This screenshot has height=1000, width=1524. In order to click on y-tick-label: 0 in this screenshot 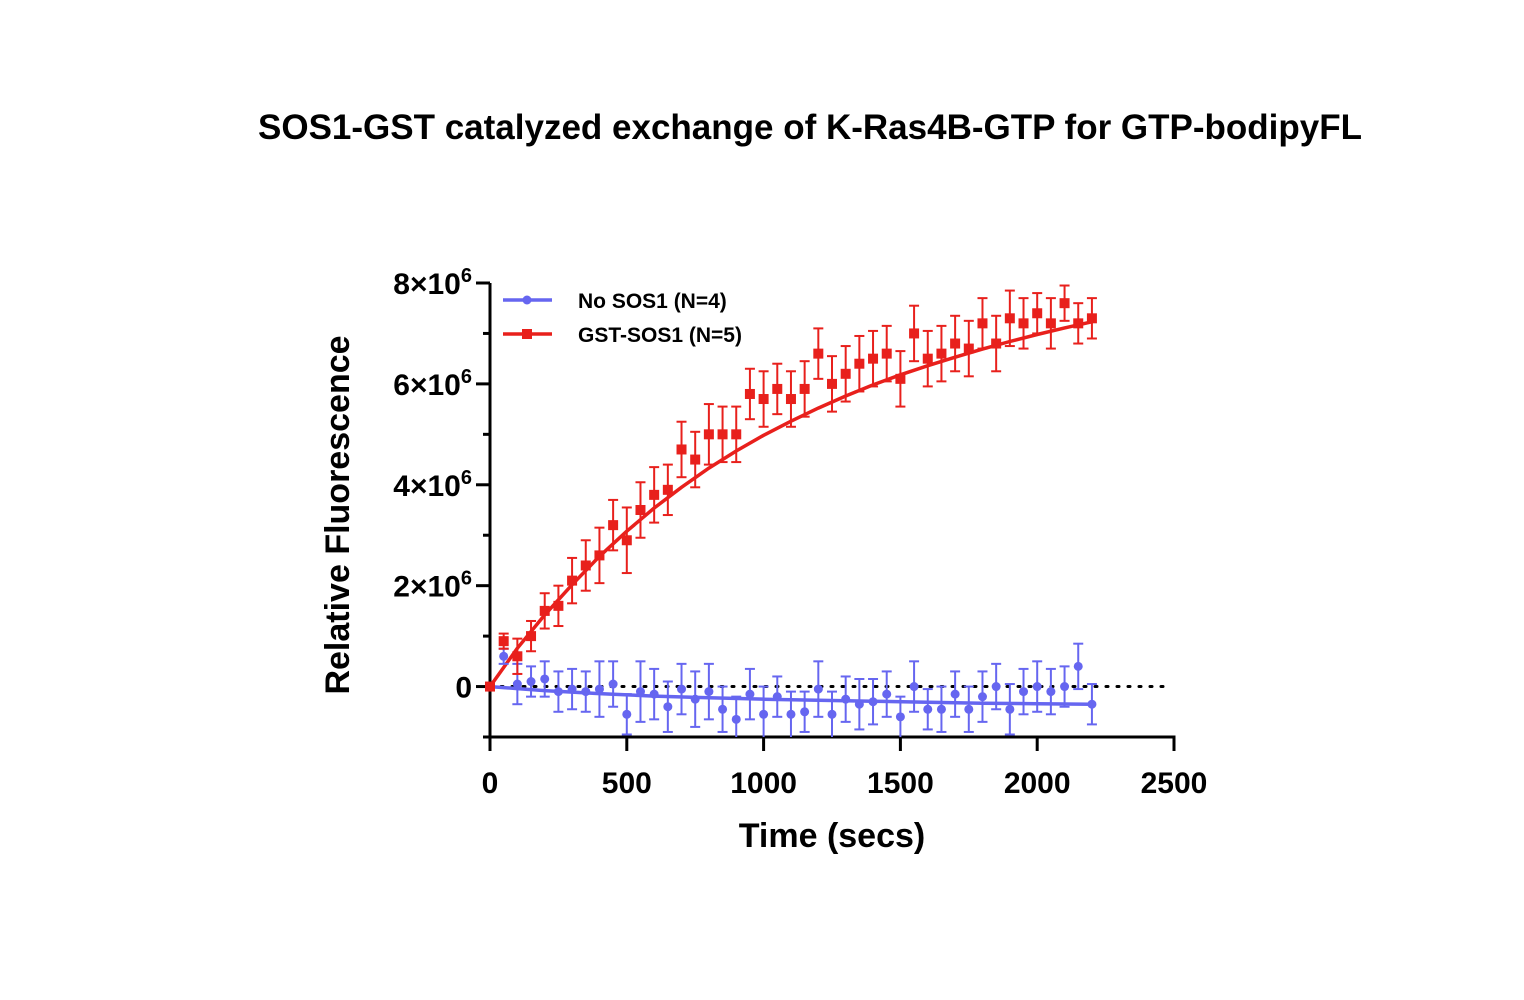, I will do `click(463, 688)`.